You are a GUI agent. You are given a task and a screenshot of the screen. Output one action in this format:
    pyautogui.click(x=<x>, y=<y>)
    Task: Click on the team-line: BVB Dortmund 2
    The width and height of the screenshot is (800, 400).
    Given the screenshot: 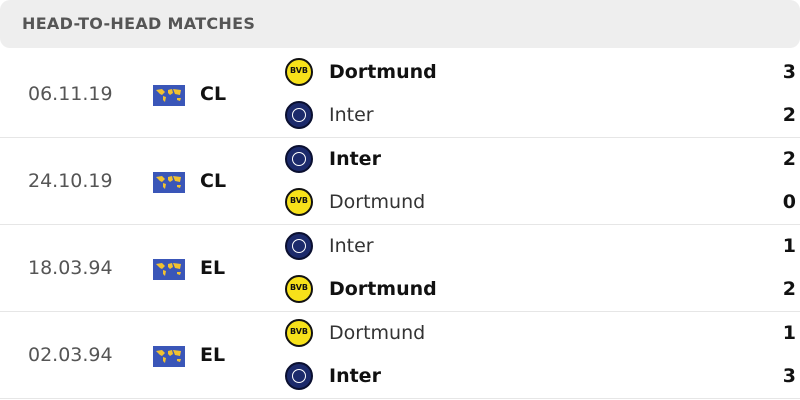 What is the action you would take?
    pyautogui.click(x=542, y=290)
    